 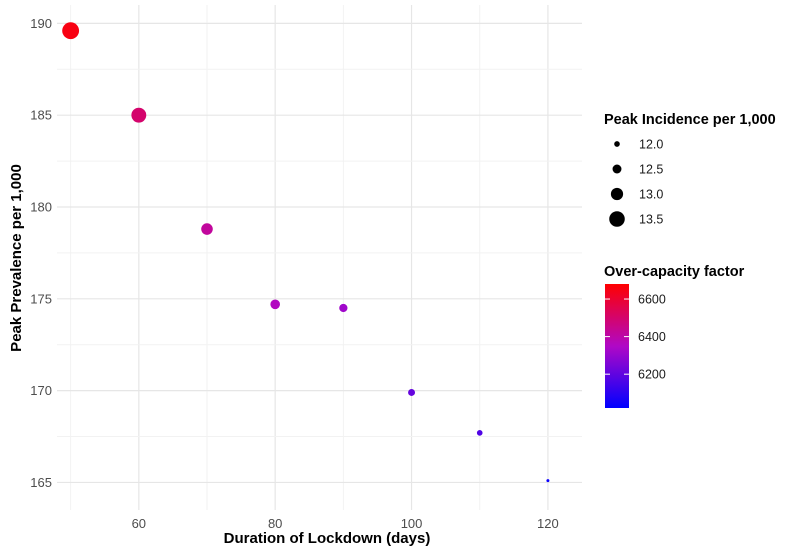 I want to click on size-legend-title: Peak Incidence per 1,000, so click(x=690, y=120).